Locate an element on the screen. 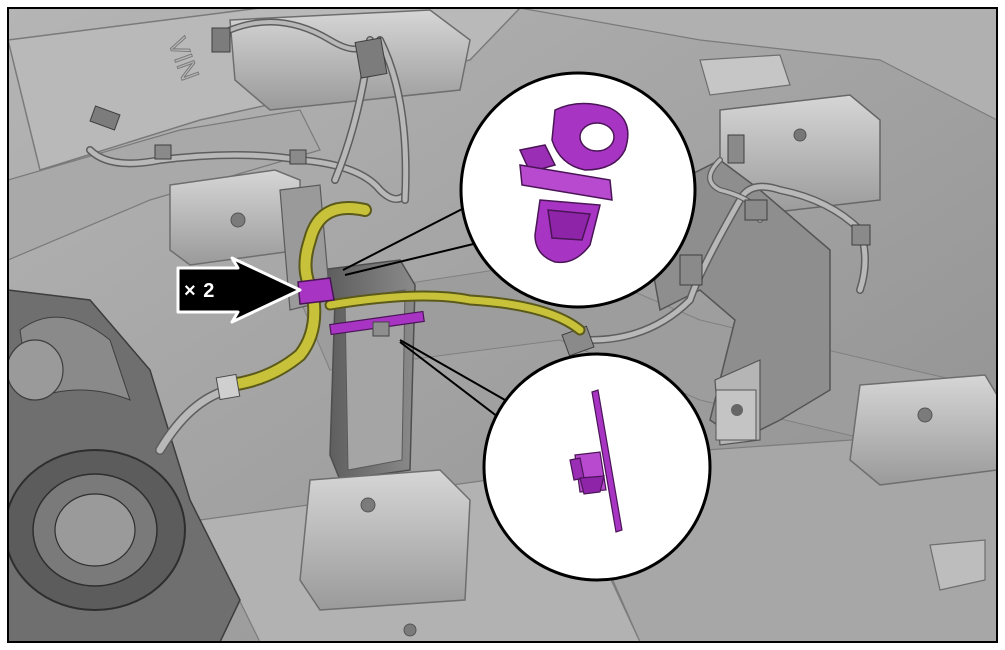 The height and width of the screenshot is (650, 1005). right-arrow-icon is located at coordinates (239, 290).